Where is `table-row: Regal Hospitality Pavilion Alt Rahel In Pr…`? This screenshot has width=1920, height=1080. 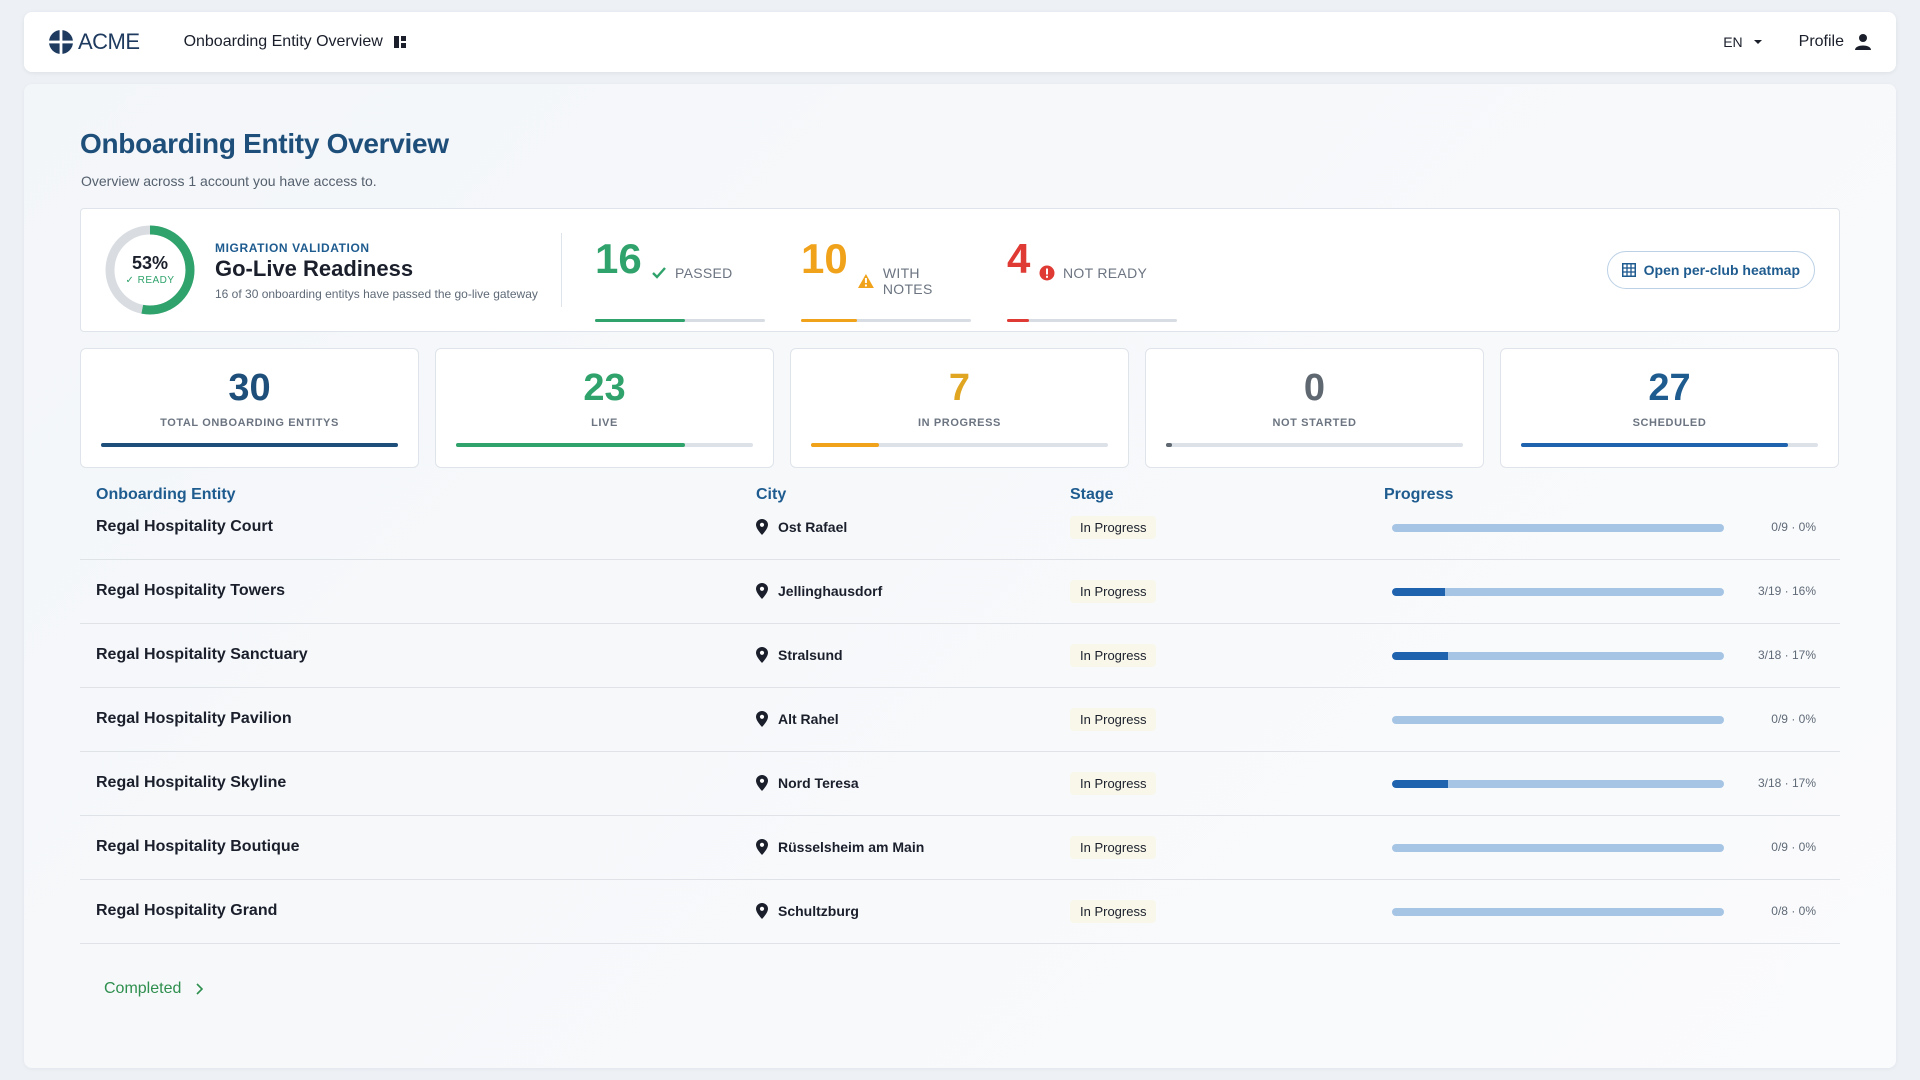 table-row: Regal Hospitality Pavilion Alt Rahel In Pr… is located at coordinates (960, 720).